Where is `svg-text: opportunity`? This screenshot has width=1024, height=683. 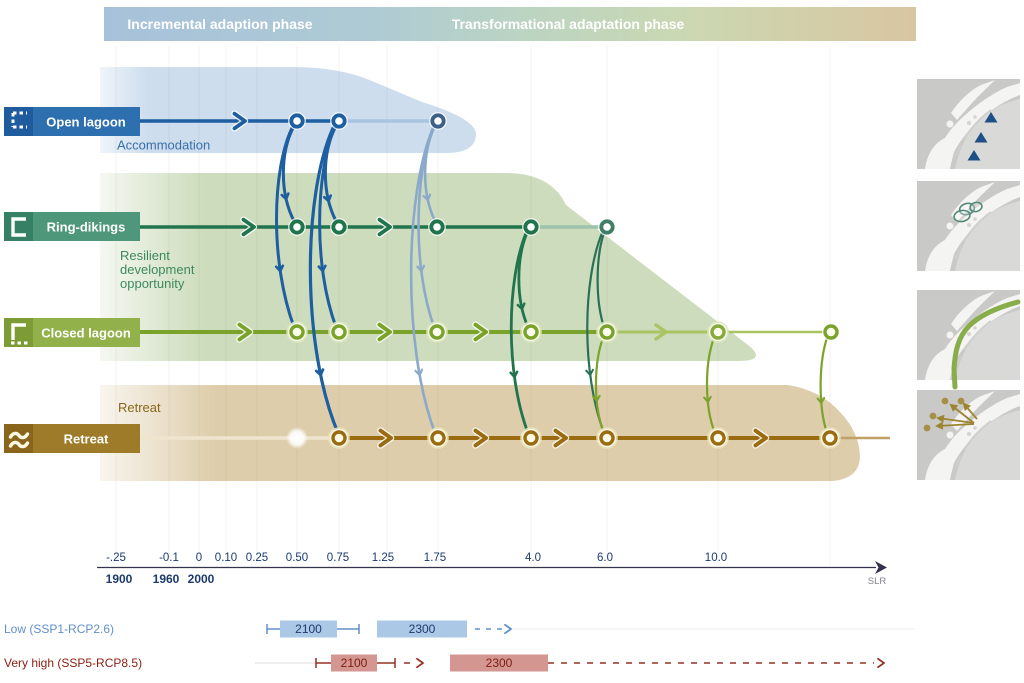
svg-text: opportunity is located at coordinates (152, 283).